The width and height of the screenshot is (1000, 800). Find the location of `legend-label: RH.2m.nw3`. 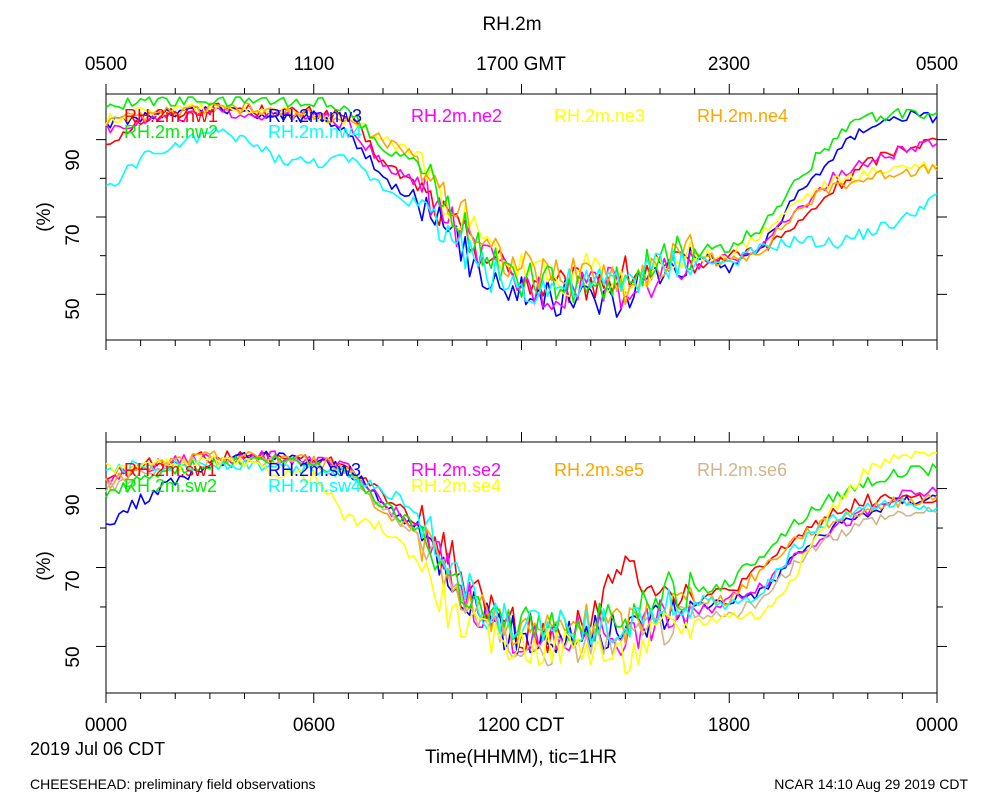

legend-label: RH.2m.nw3 is located at coordinates (315, 116).